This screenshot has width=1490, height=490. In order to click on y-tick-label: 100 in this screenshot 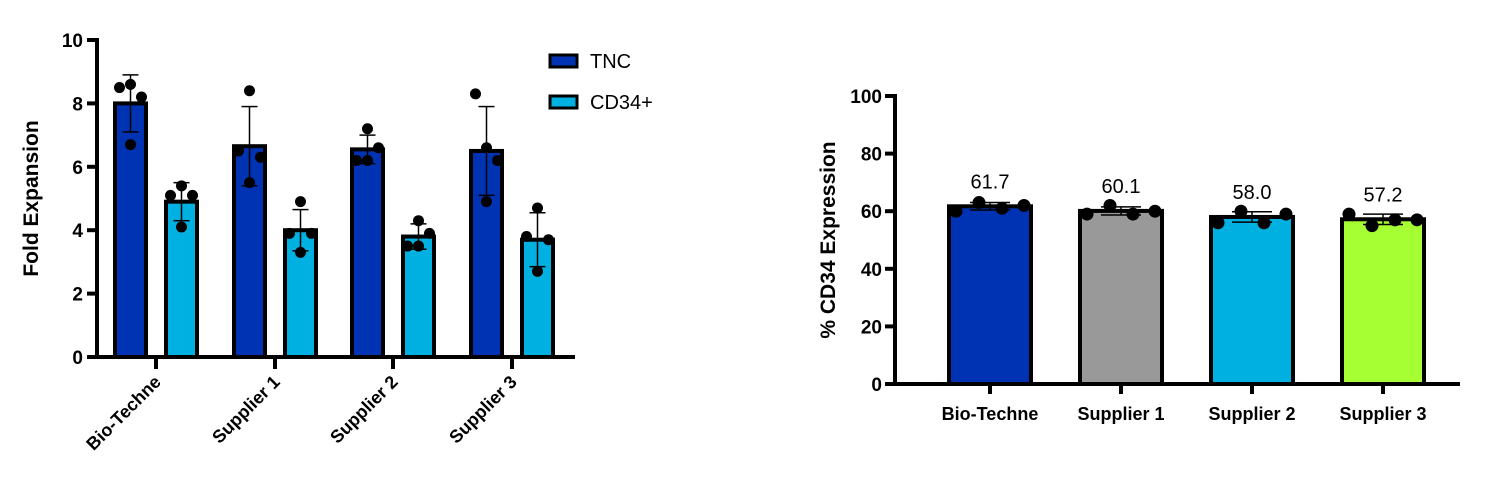, I will do `click(866, 97)`.